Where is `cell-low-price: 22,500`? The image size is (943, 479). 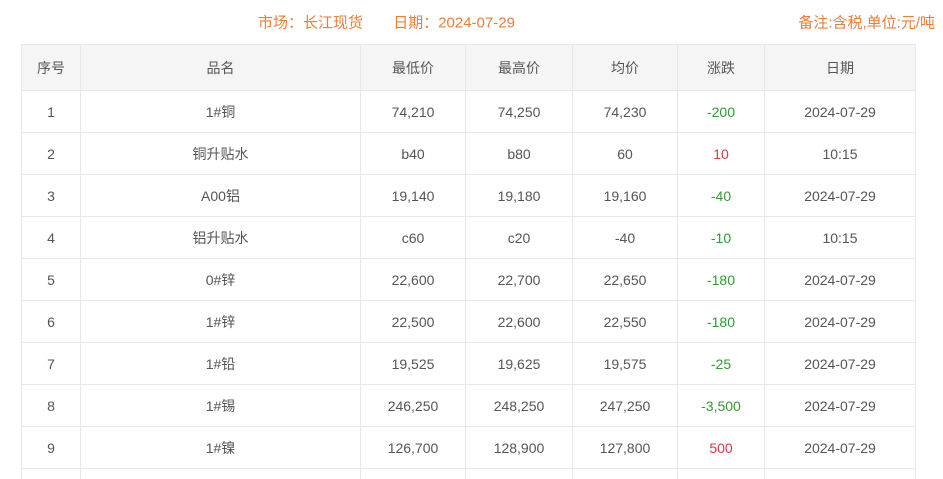
cell-low-price: 22,500 is located at coordinates (413, 321).